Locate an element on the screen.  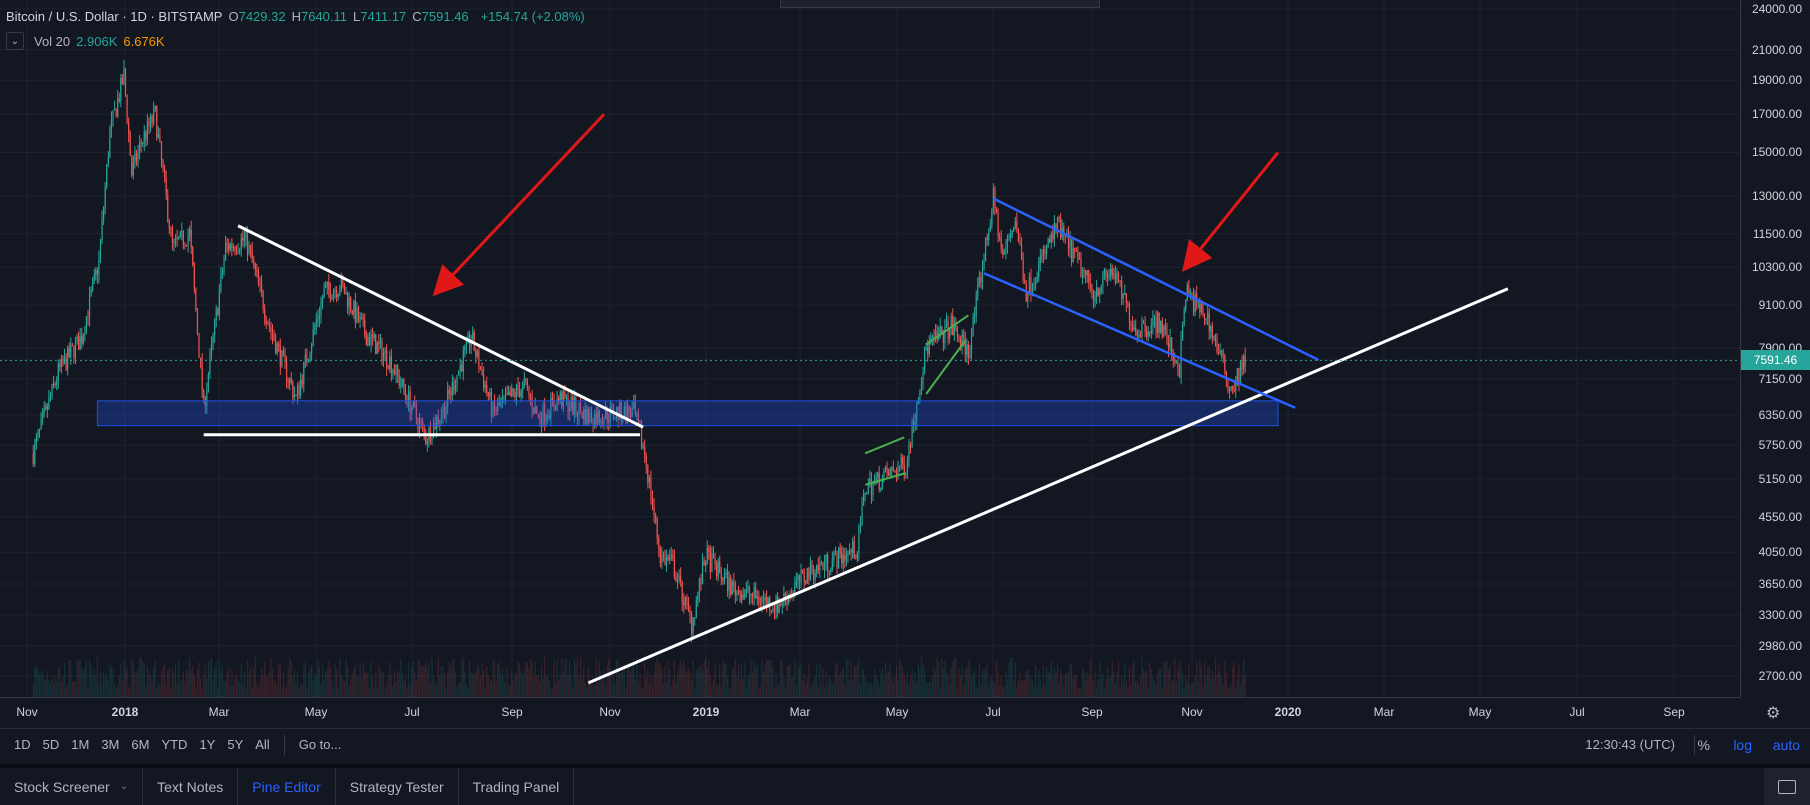
tab-text-notes: Text Notes is located at coordinates (191, 786).